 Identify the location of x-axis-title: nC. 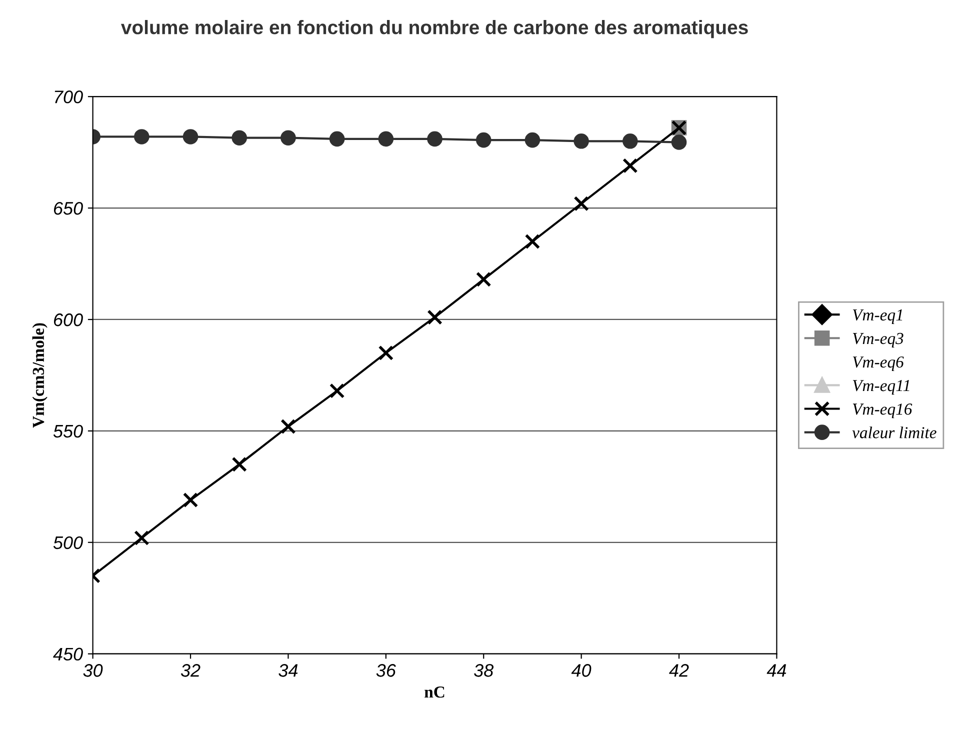
(434, 692).